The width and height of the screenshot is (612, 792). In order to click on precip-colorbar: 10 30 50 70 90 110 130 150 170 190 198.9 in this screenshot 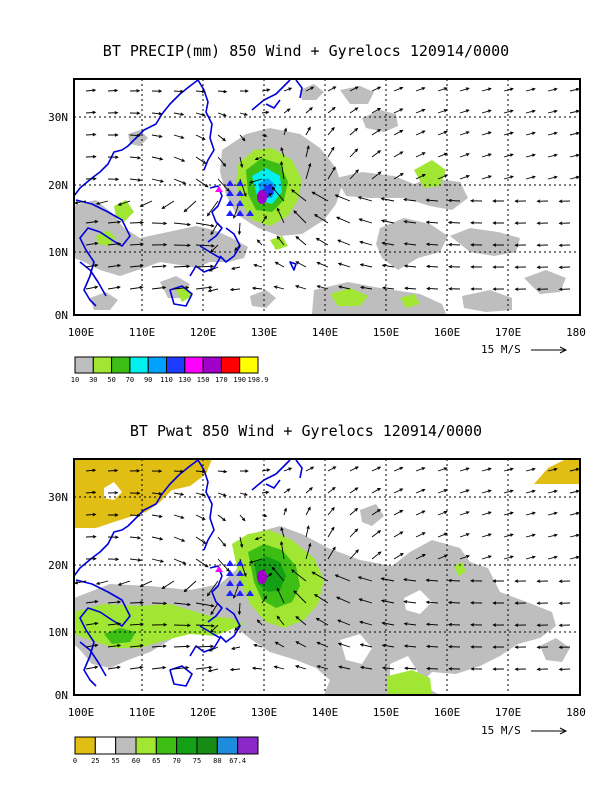, I will do `click(170, 370)`.